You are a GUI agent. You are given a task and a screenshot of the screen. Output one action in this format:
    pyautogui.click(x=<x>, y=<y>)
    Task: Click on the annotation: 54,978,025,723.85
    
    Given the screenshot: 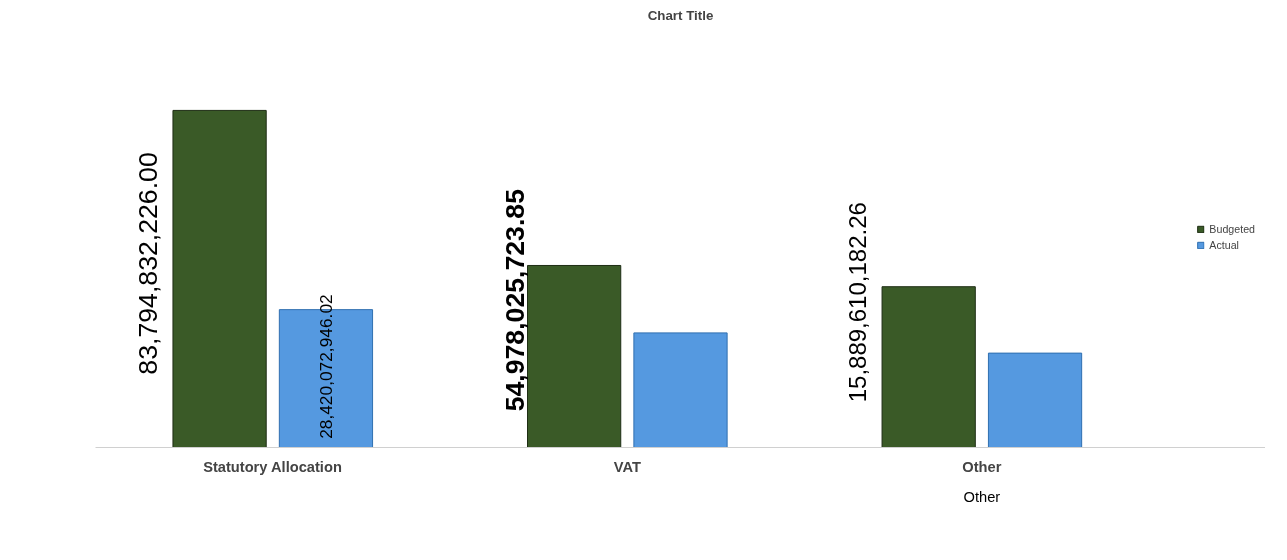 What is the action you would take?
    pyautogui.click(x=514, y=300)
    